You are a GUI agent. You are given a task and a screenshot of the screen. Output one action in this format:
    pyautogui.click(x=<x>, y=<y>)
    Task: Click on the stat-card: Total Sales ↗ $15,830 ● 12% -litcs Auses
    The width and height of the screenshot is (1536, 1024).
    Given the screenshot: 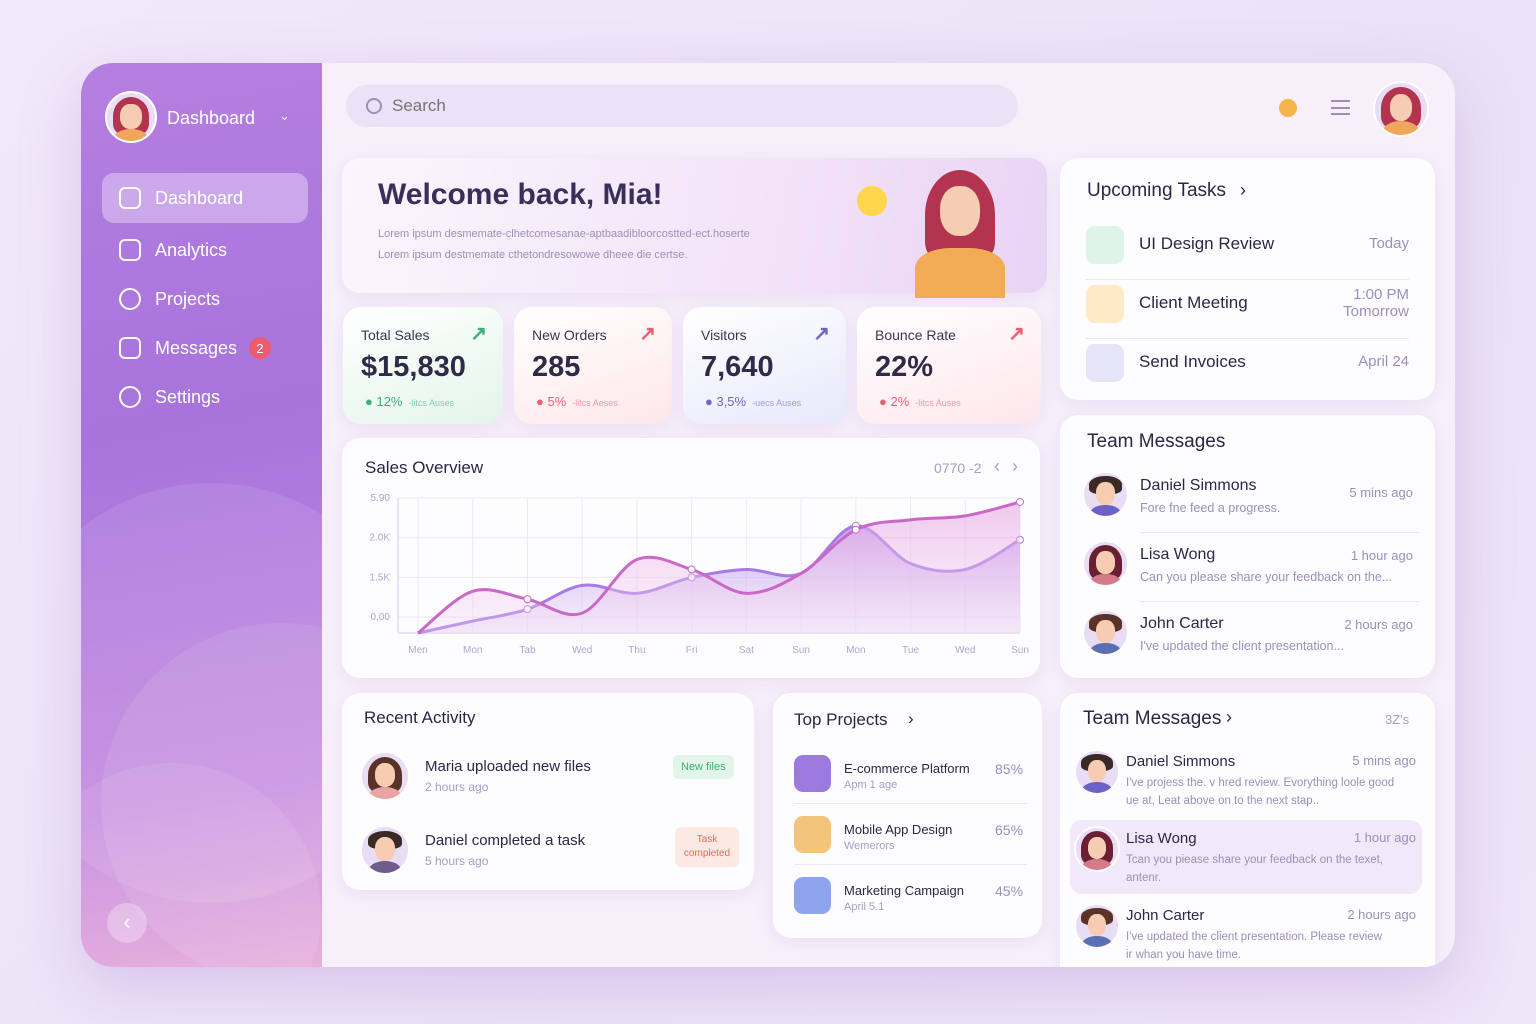 What is the action you would take?
    pyautogui.click(x=423, y=365)
    